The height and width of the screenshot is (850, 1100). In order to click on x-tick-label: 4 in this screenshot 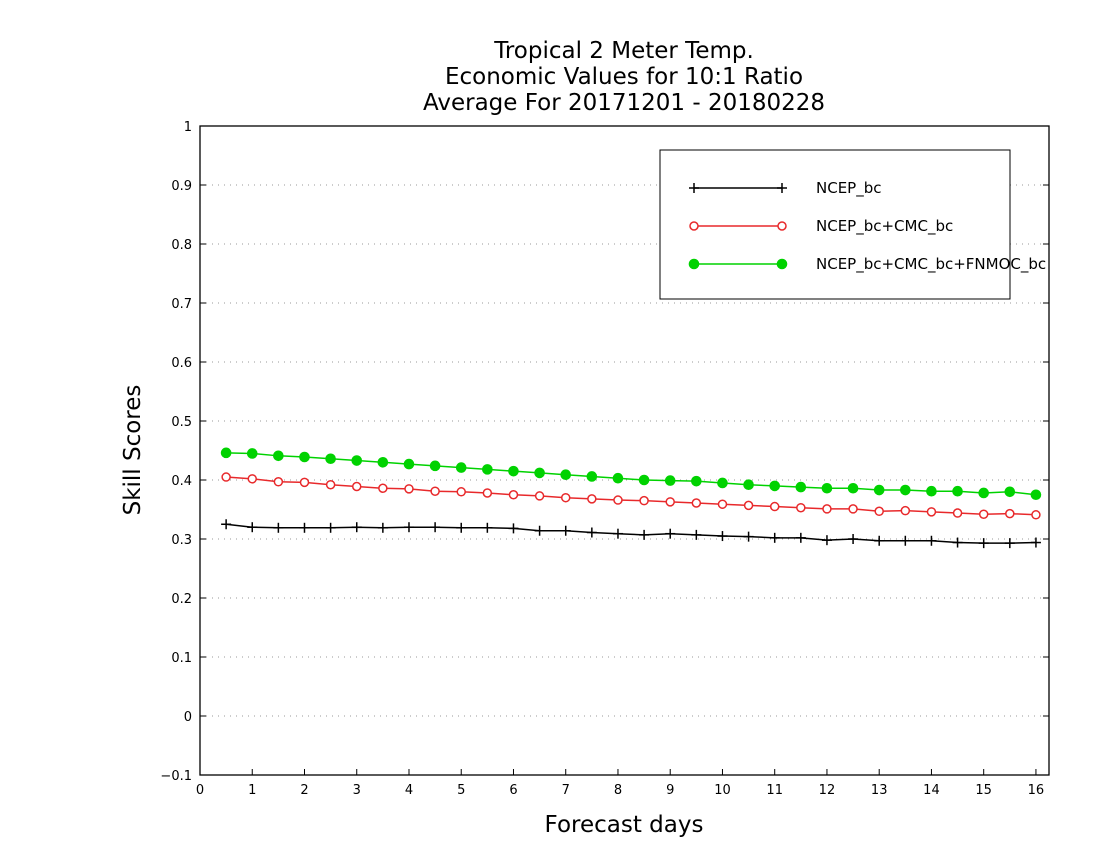, I will do `click(409, 790)`.